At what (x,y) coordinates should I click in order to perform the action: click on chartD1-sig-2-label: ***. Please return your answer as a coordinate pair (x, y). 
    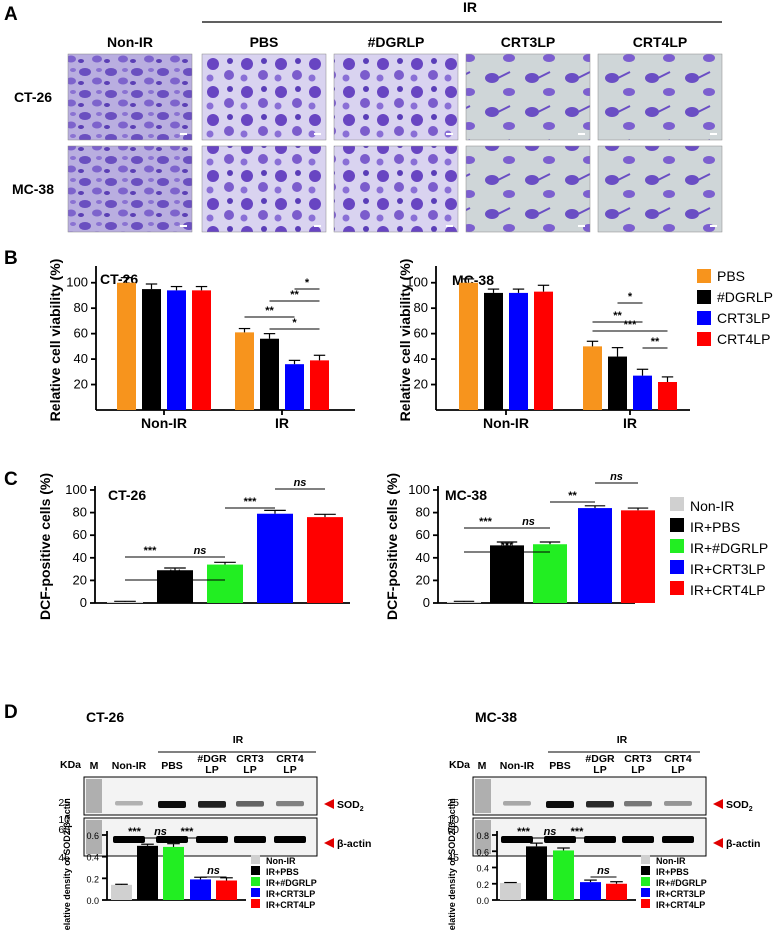
    Looking at the image, I should click on (188, 832).